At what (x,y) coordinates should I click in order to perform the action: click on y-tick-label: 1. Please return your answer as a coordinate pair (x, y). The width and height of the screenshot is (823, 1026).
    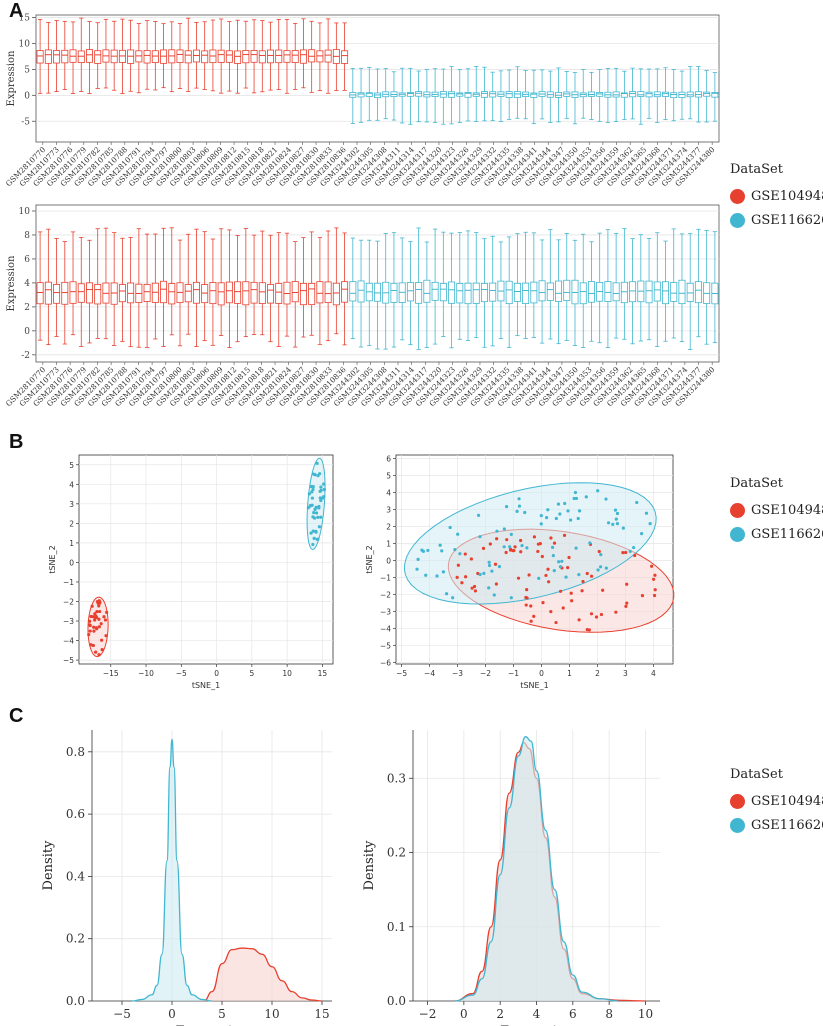
    Looking at the image, I should click on (388, 543).